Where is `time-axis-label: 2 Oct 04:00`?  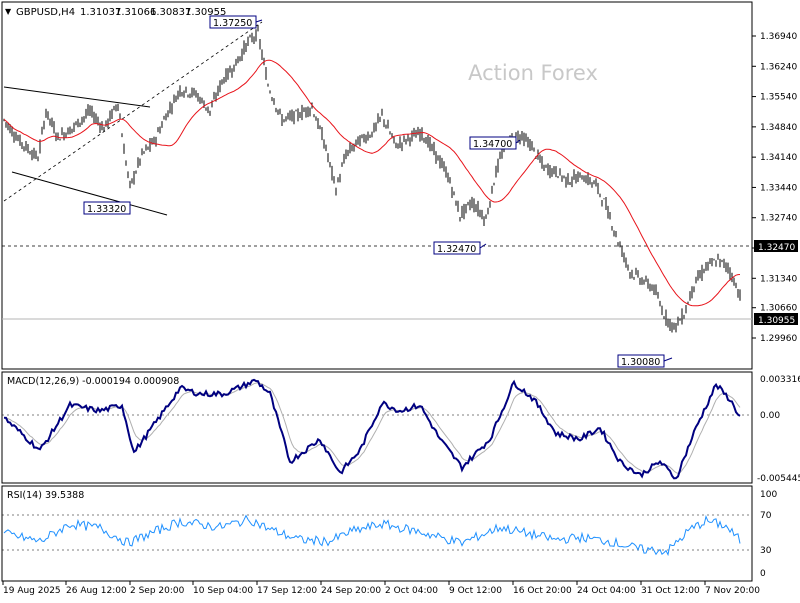
time-axis-label: 2 Oct 04:00 is located at coordinates (411, 591).